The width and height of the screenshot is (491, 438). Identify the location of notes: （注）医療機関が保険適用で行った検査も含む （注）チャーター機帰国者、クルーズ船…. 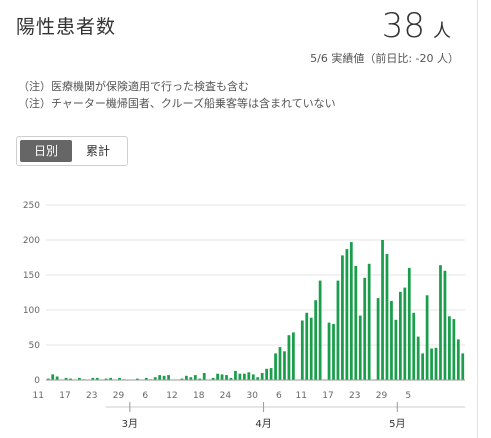
(177, 95).